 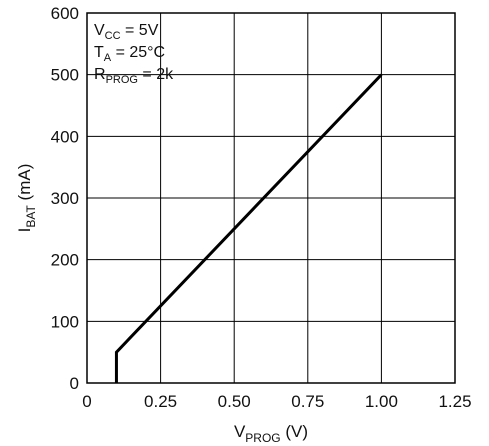 I want to click on x-tick-label: 0.75, so click(x=307, y=401).